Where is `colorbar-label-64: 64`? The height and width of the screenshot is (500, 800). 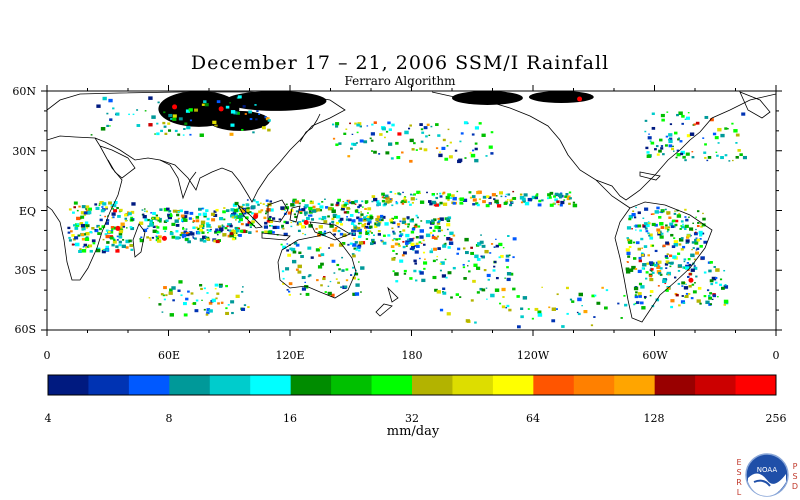
colorbar-label-64: 64 is located at coordinates (533, 418).